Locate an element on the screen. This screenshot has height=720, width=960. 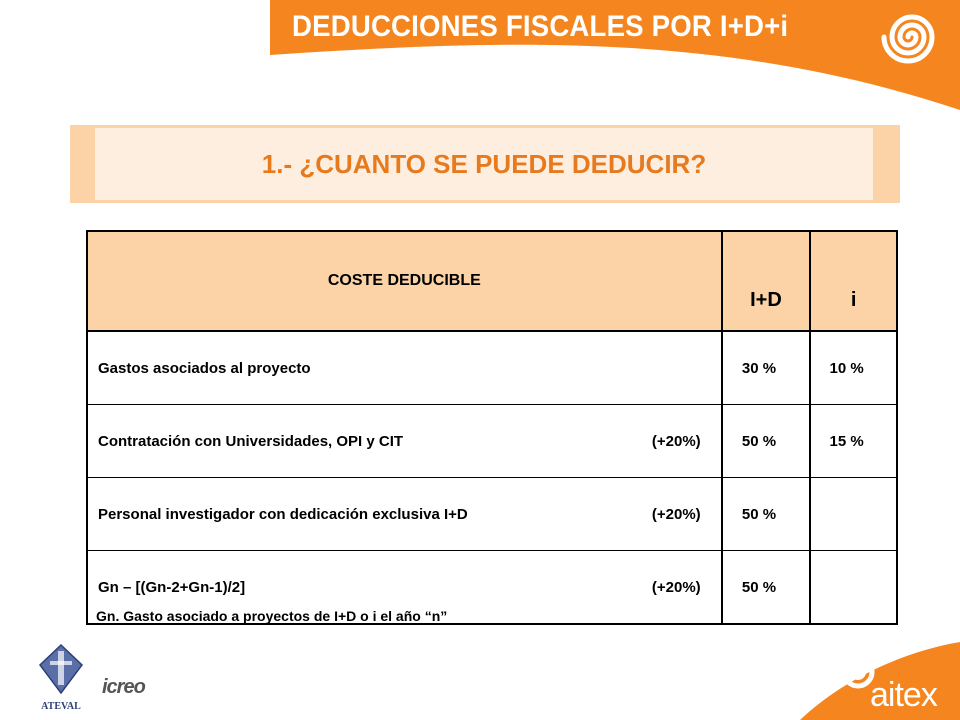
aitex-logo is located at coordinates (880, 681).